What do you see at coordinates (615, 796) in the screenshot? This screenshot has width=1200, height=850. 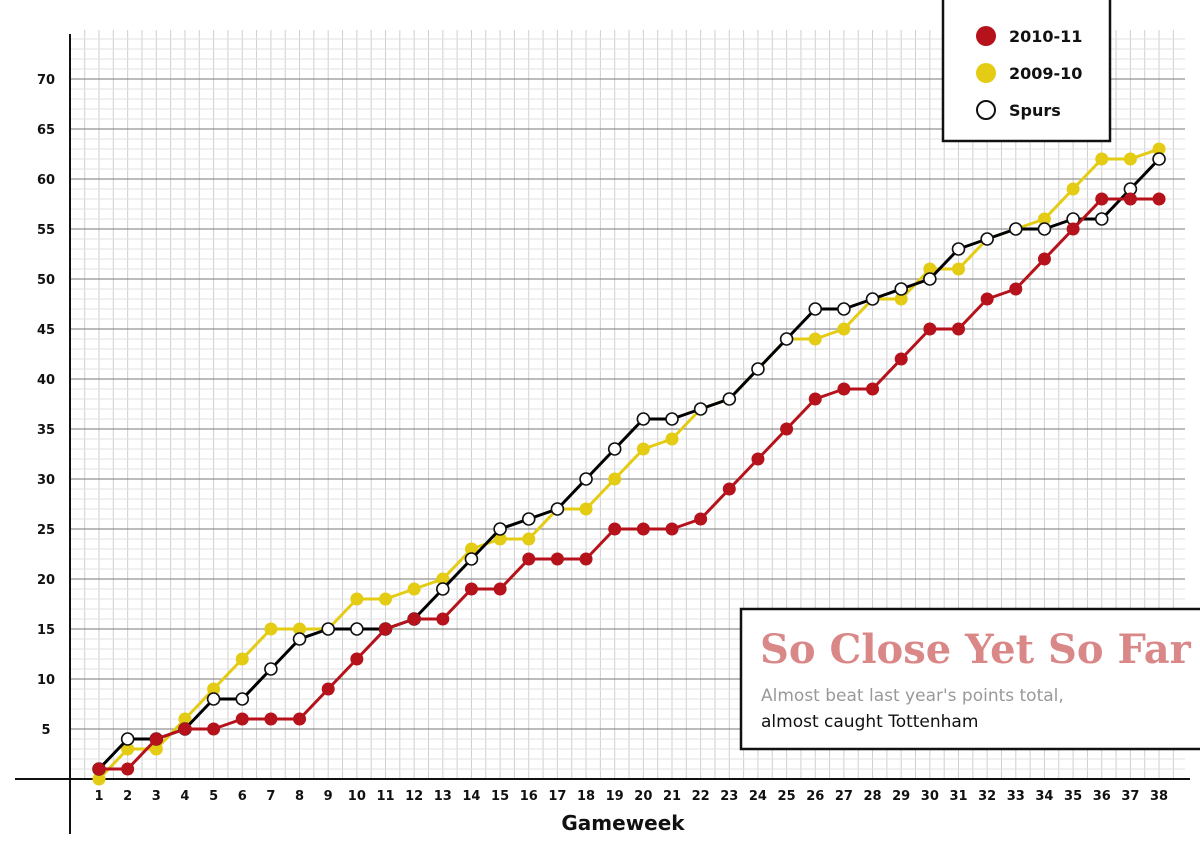 I see `x-tick-label: 19` at bounding box center [615, 796].